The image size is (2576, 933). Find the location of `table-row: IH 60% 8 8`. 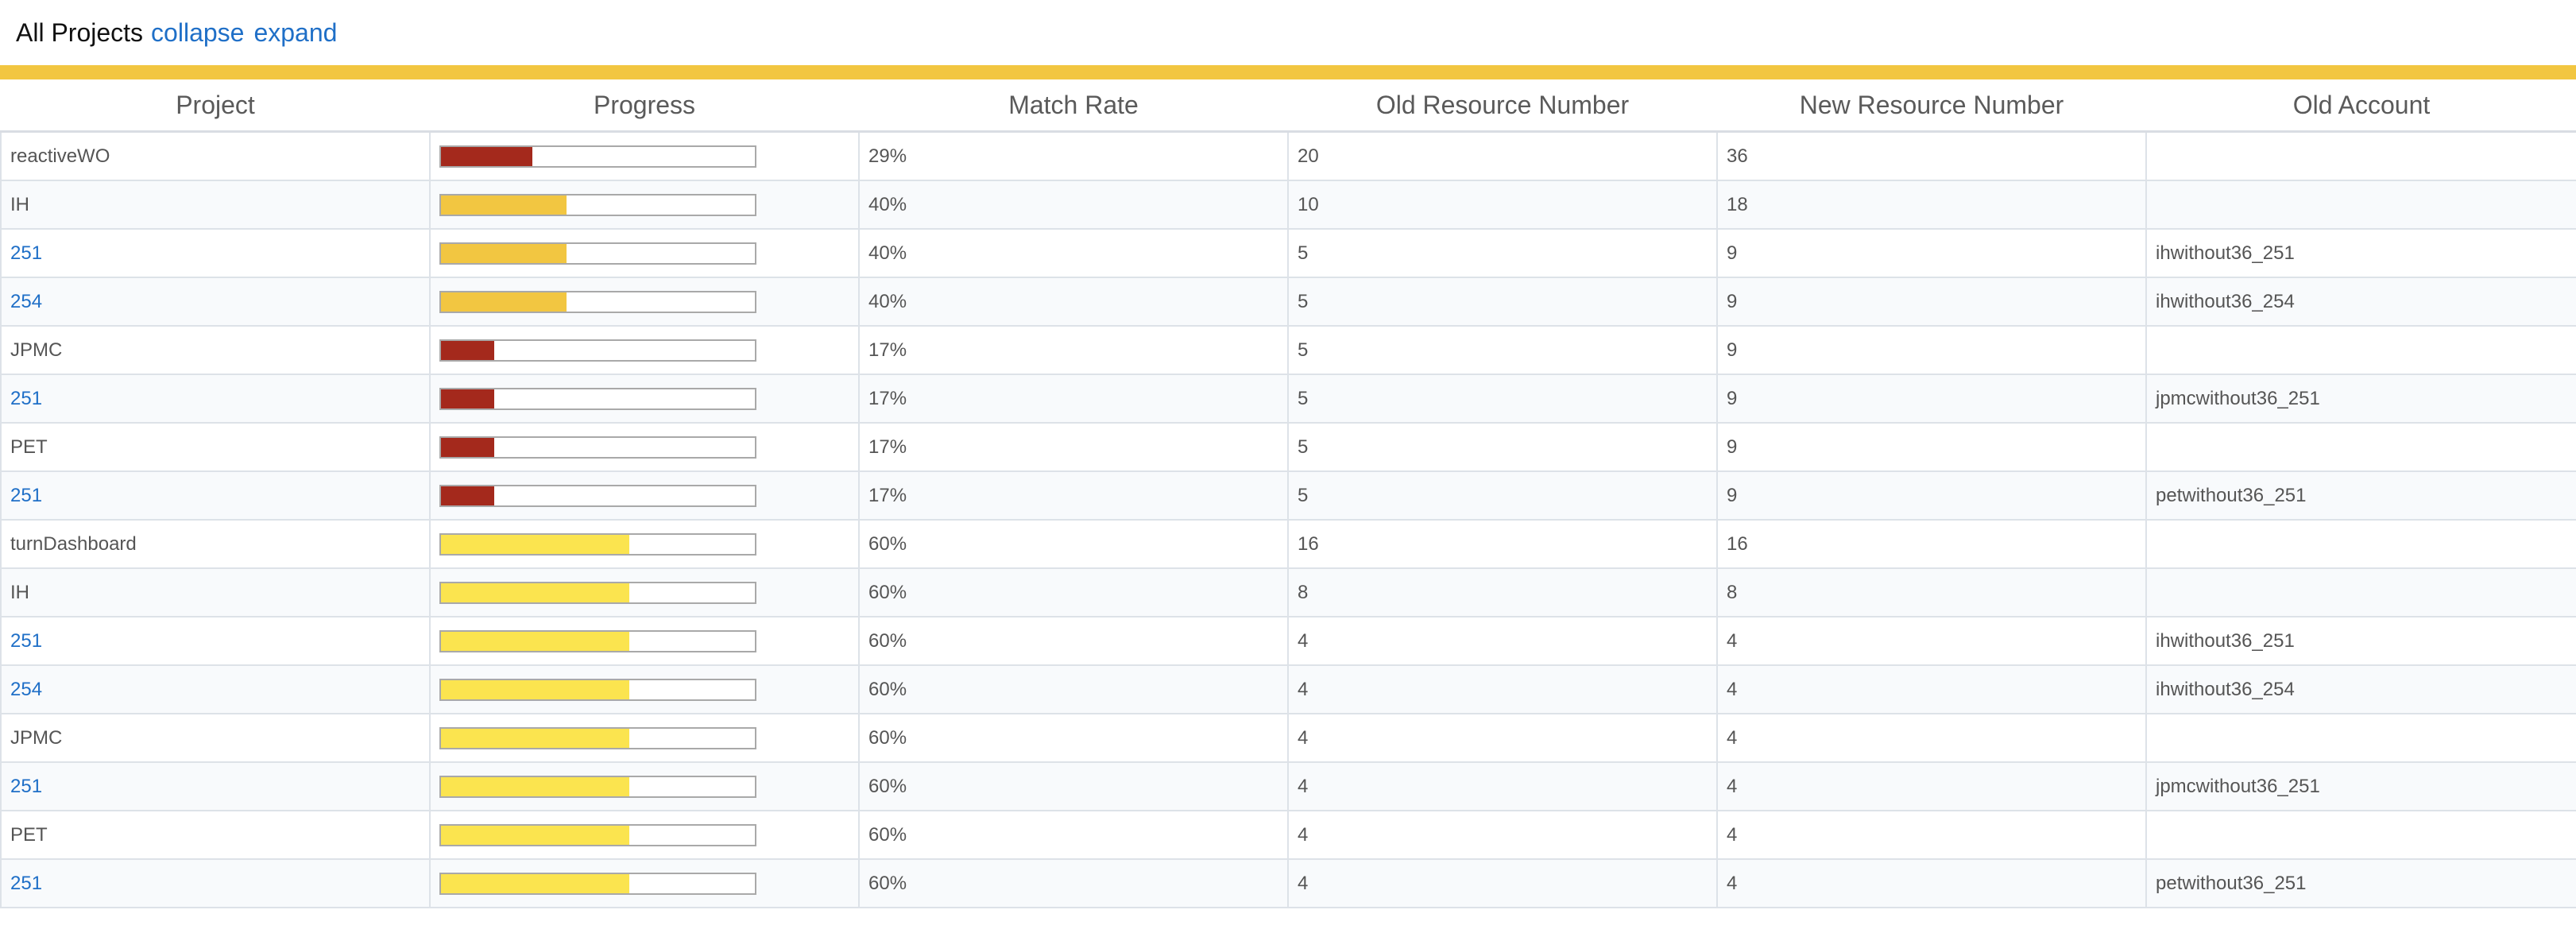

table-row: IH 60% 8 8 is located at coordinates (1288, 592).